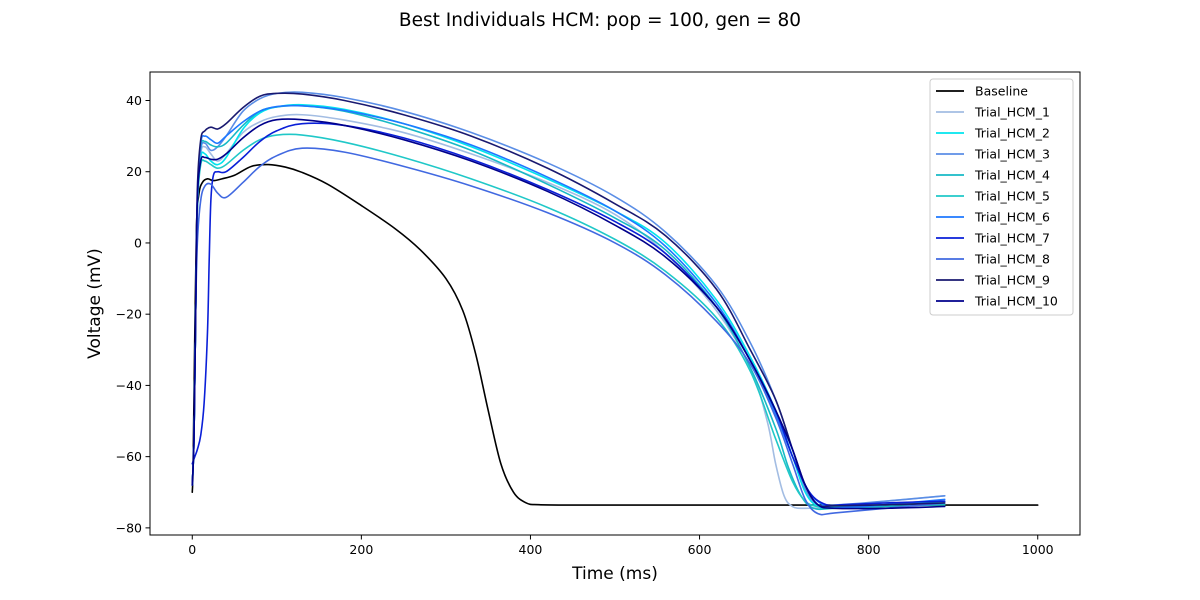  Describe the element at coordinates (1016, 301) in the screenshot. I see `legend-label: Trial_HCM_10` at that location.